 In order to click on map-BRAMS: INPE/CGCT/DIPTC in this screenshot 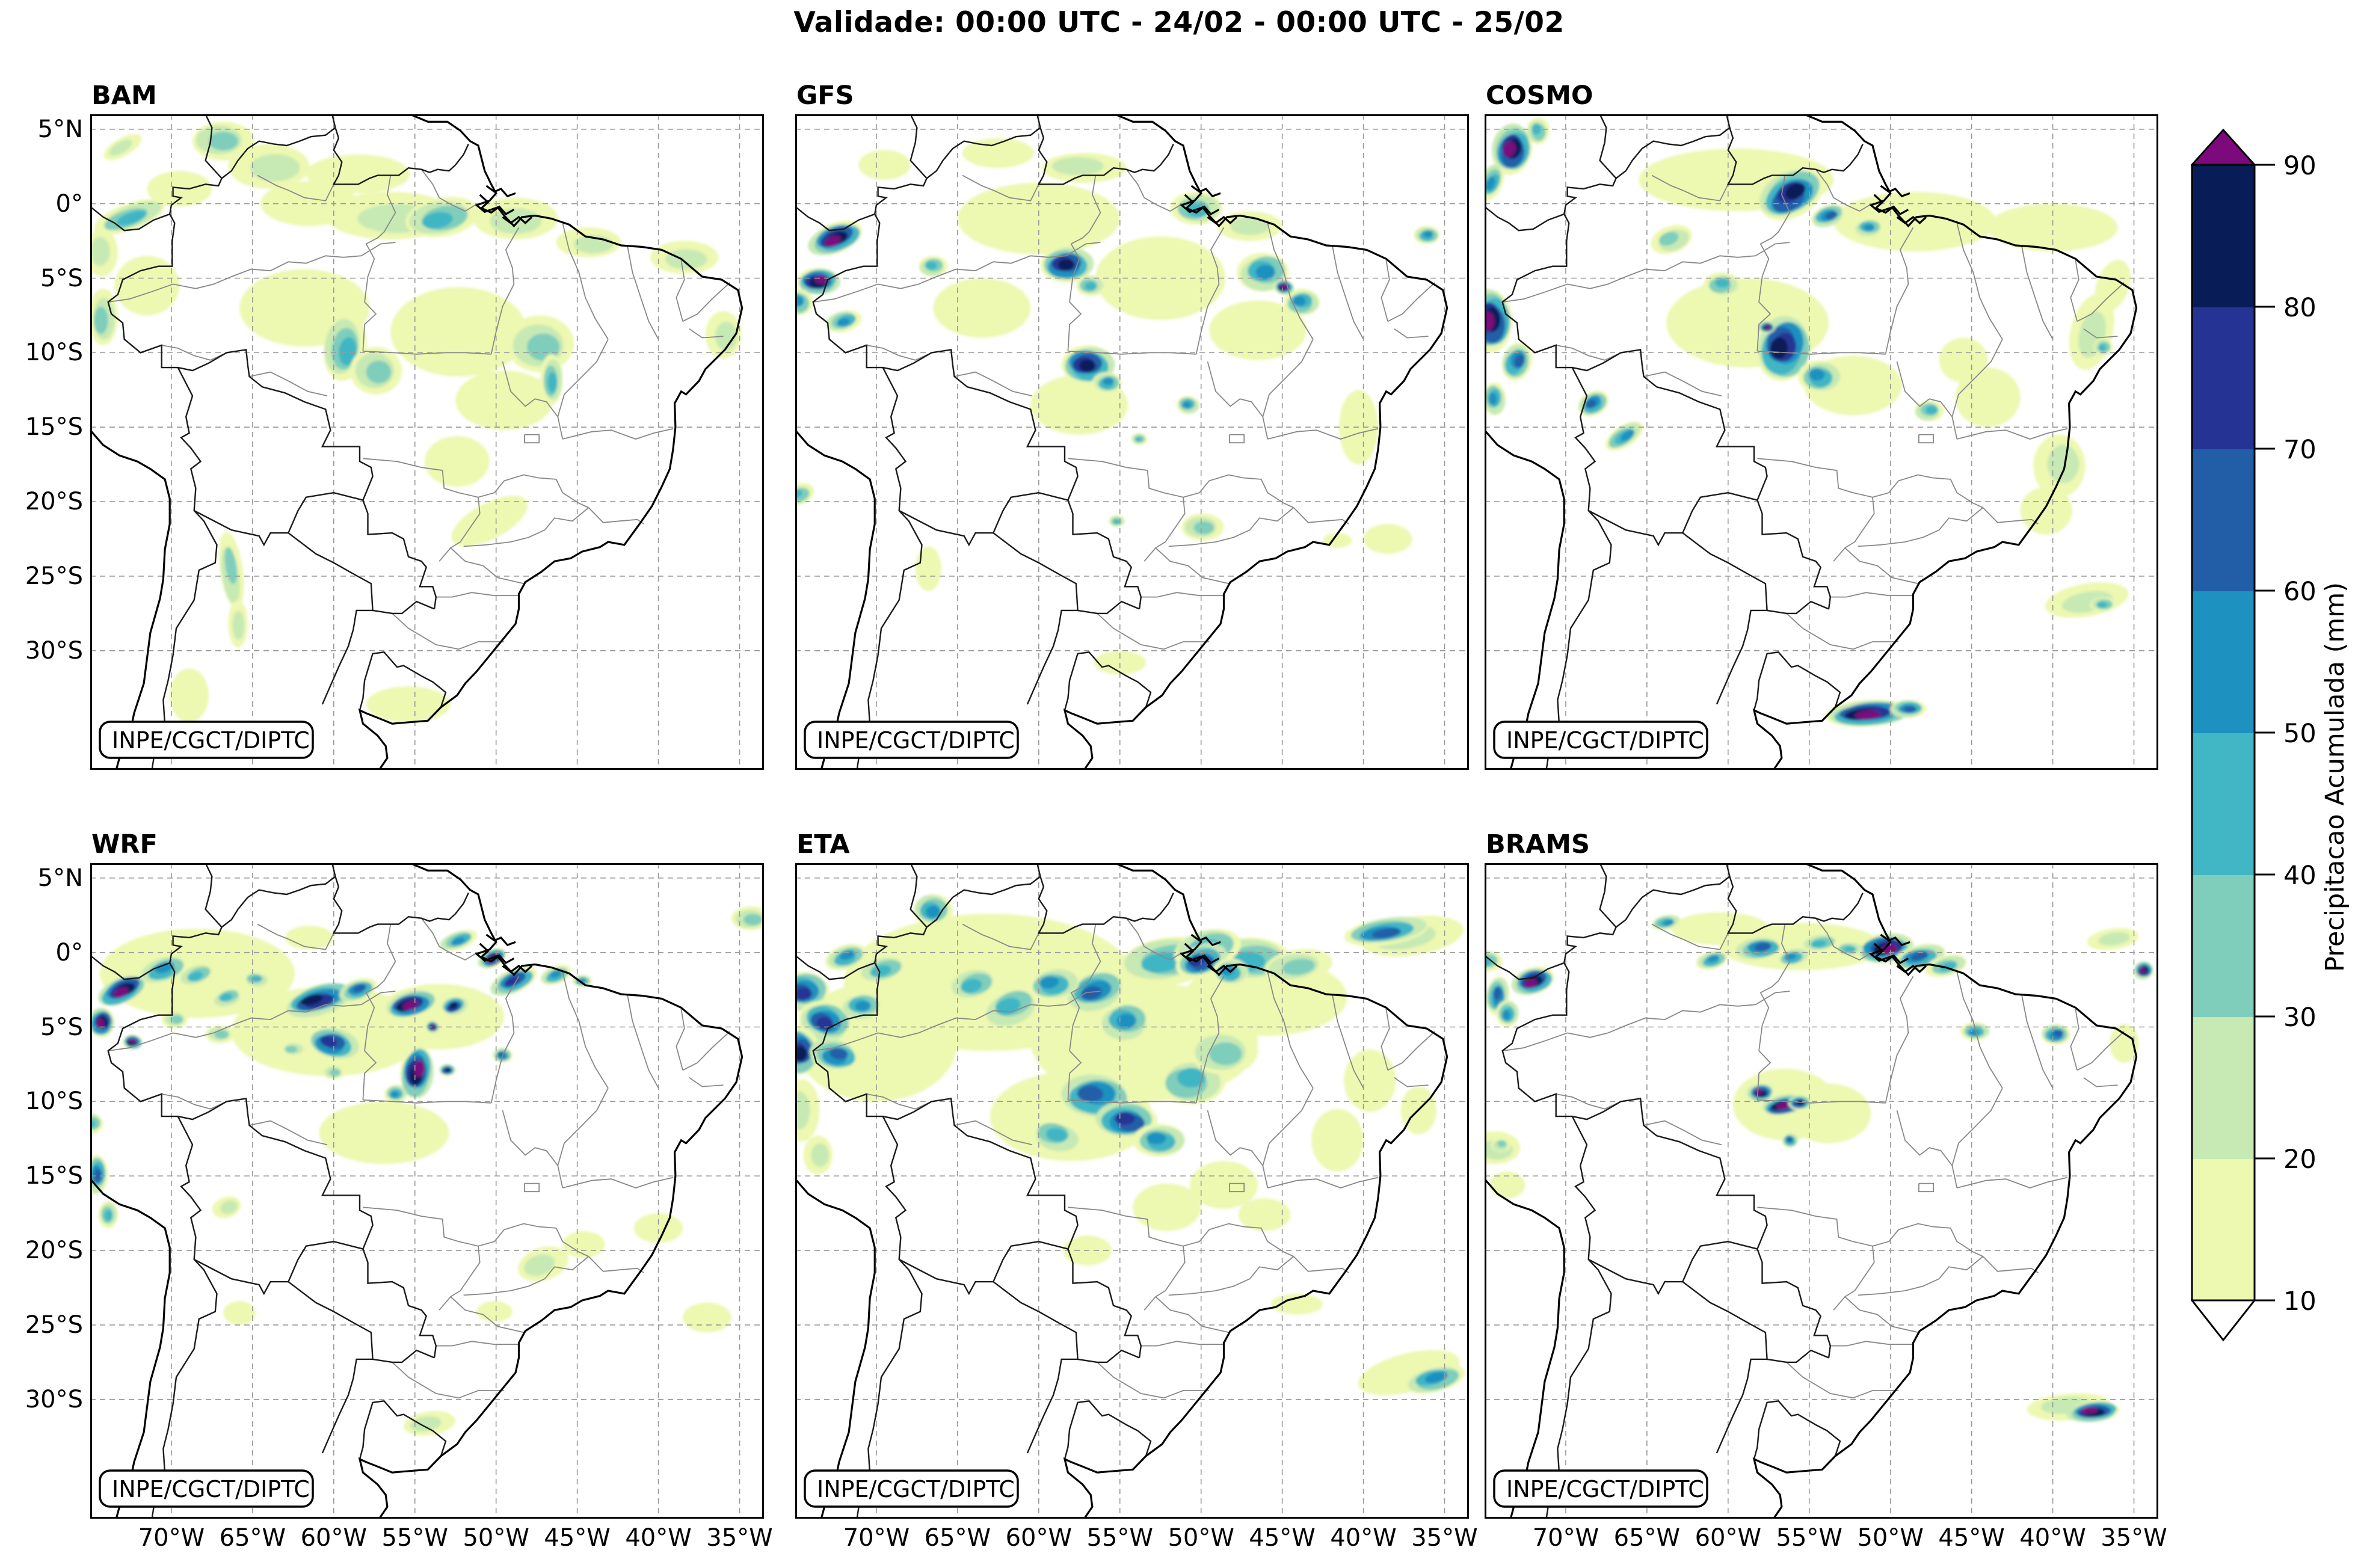, I will do `click(1822, 1191)`.